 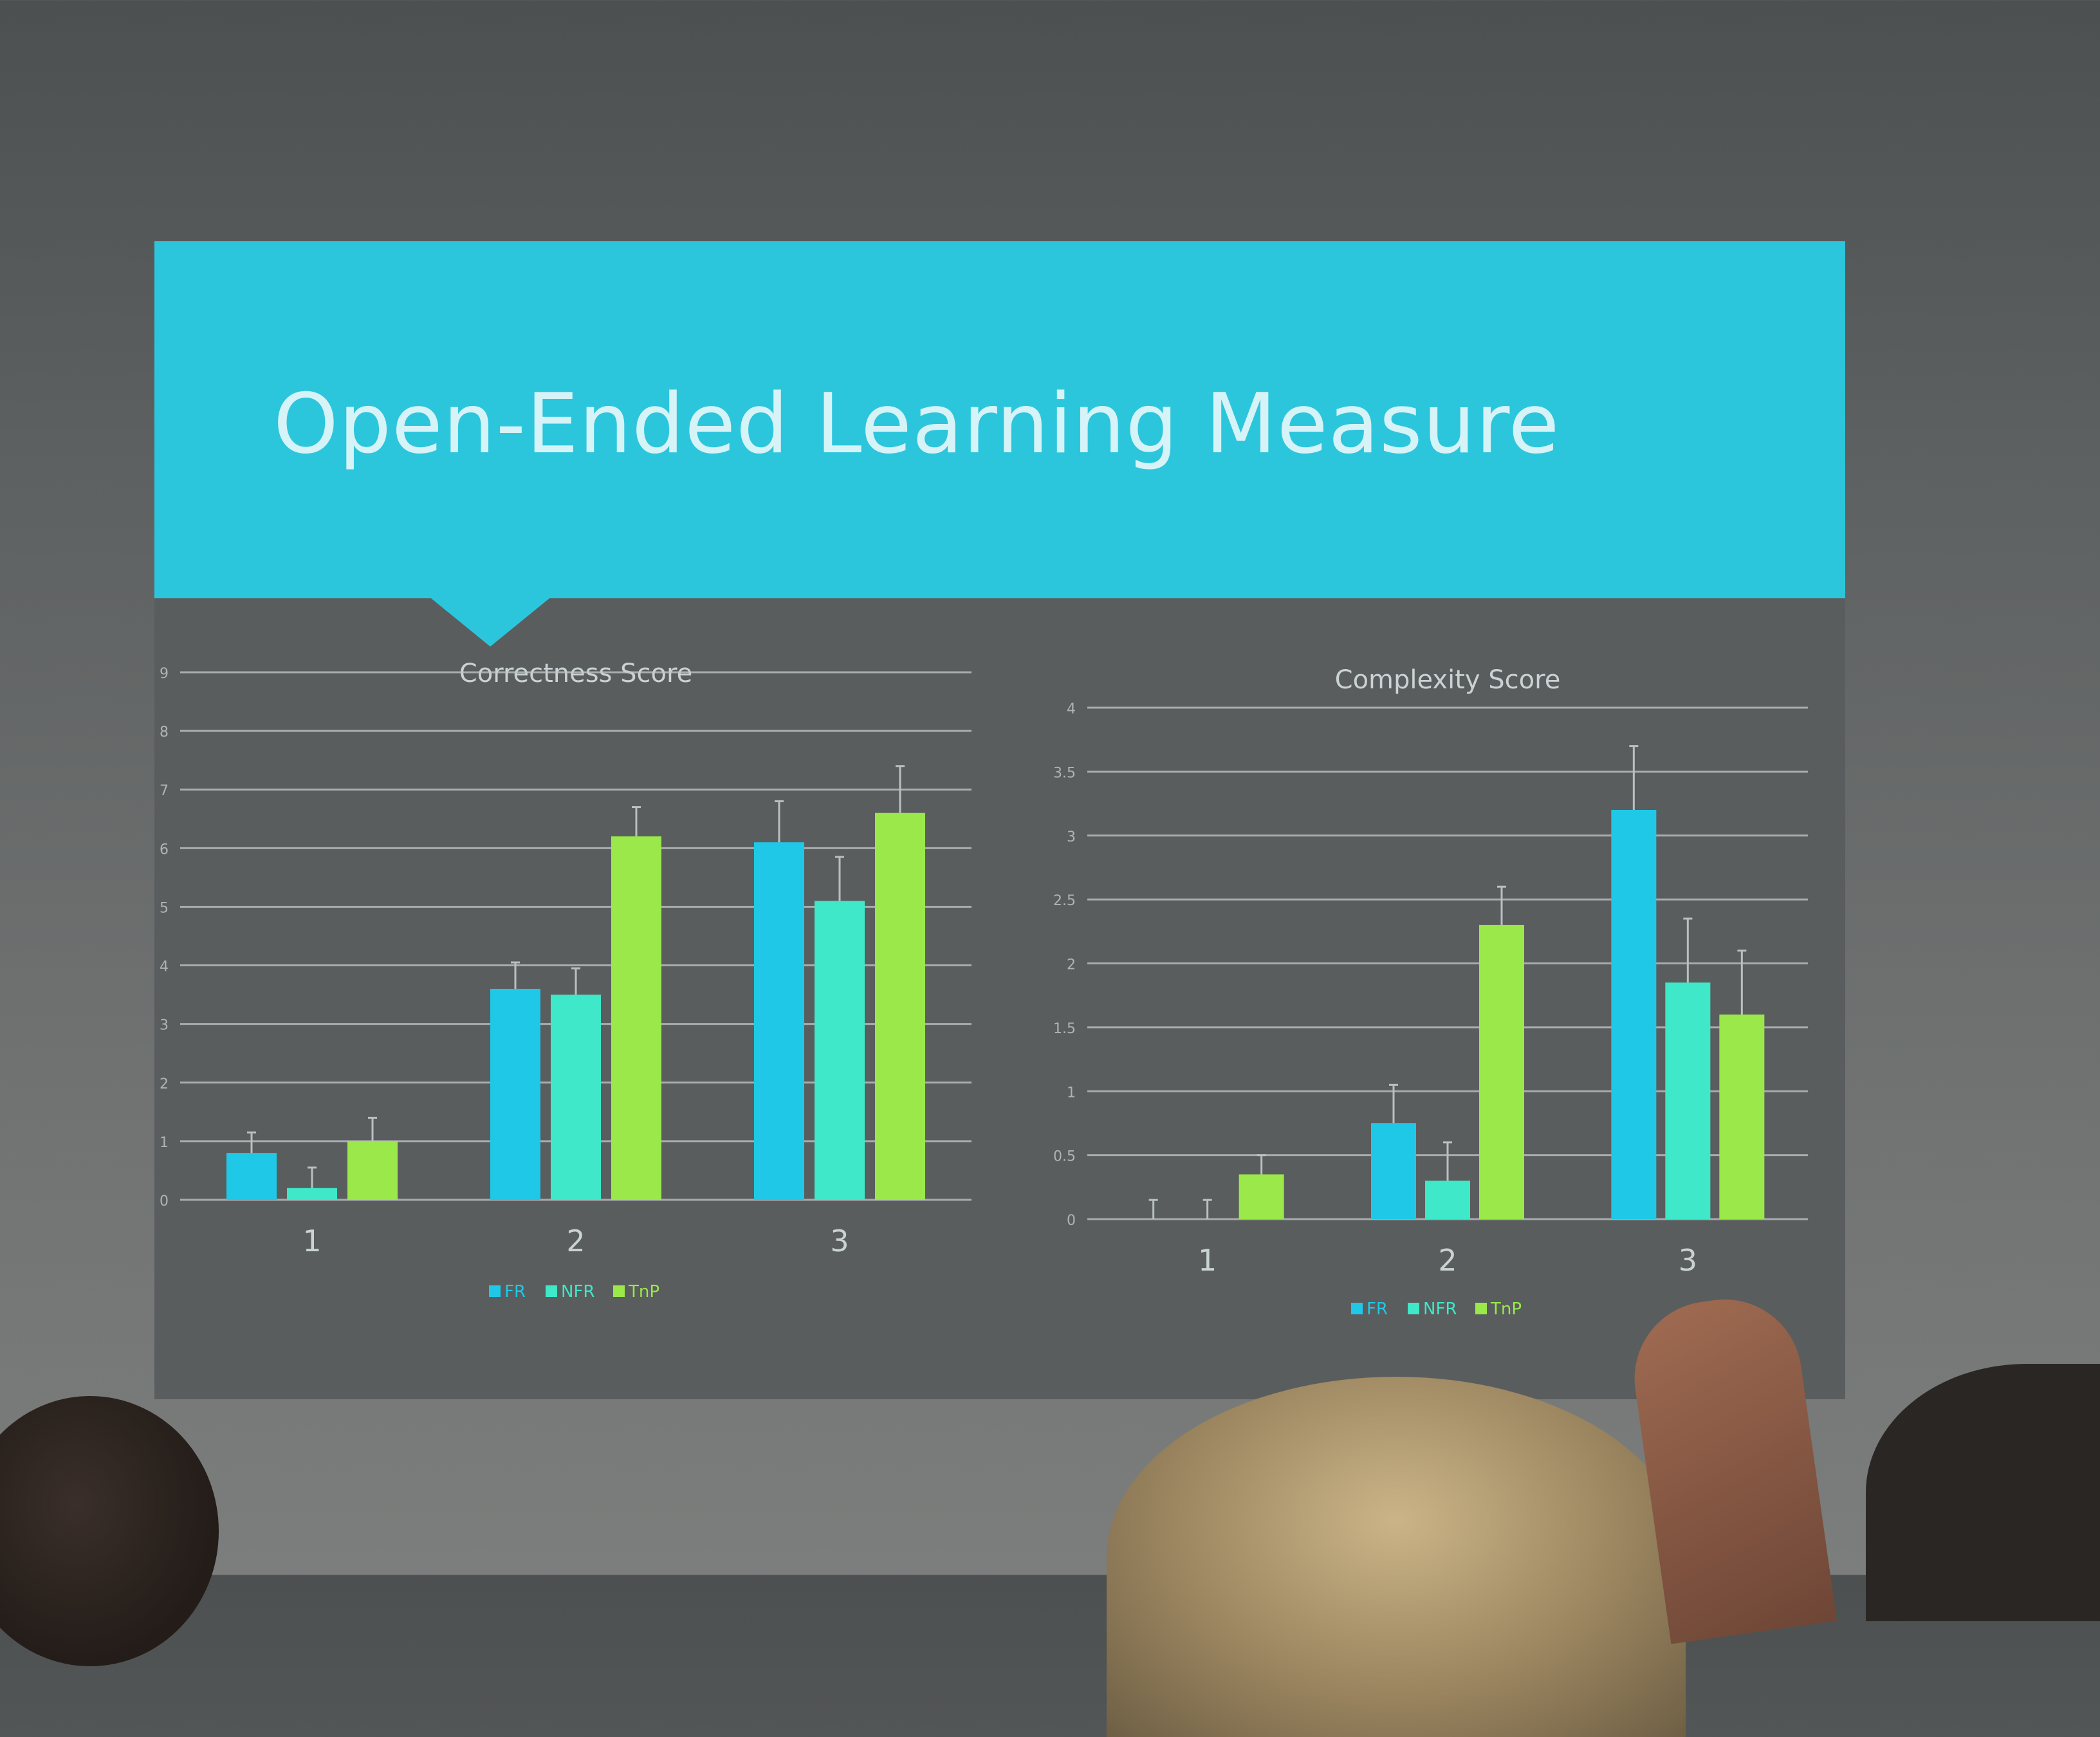 What do you see at coordinates (1065, 901) in the screenshot?
I see `y-tick-label: 2.5` at bounding box center [1065, 901].